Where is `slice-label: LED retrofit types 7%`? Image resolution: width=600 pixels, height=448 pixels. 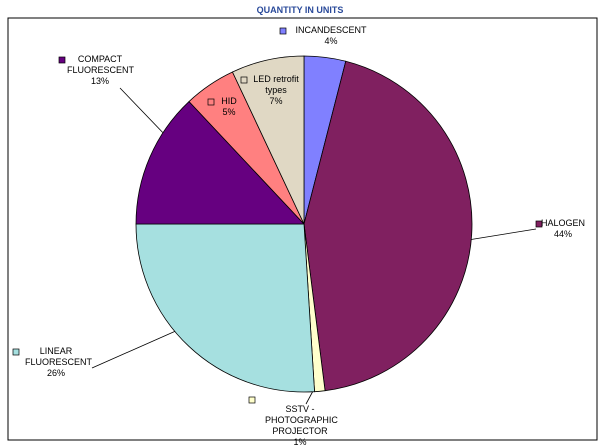
slice-label: LED retrofit types 7% is located at coordinates (276, 90).